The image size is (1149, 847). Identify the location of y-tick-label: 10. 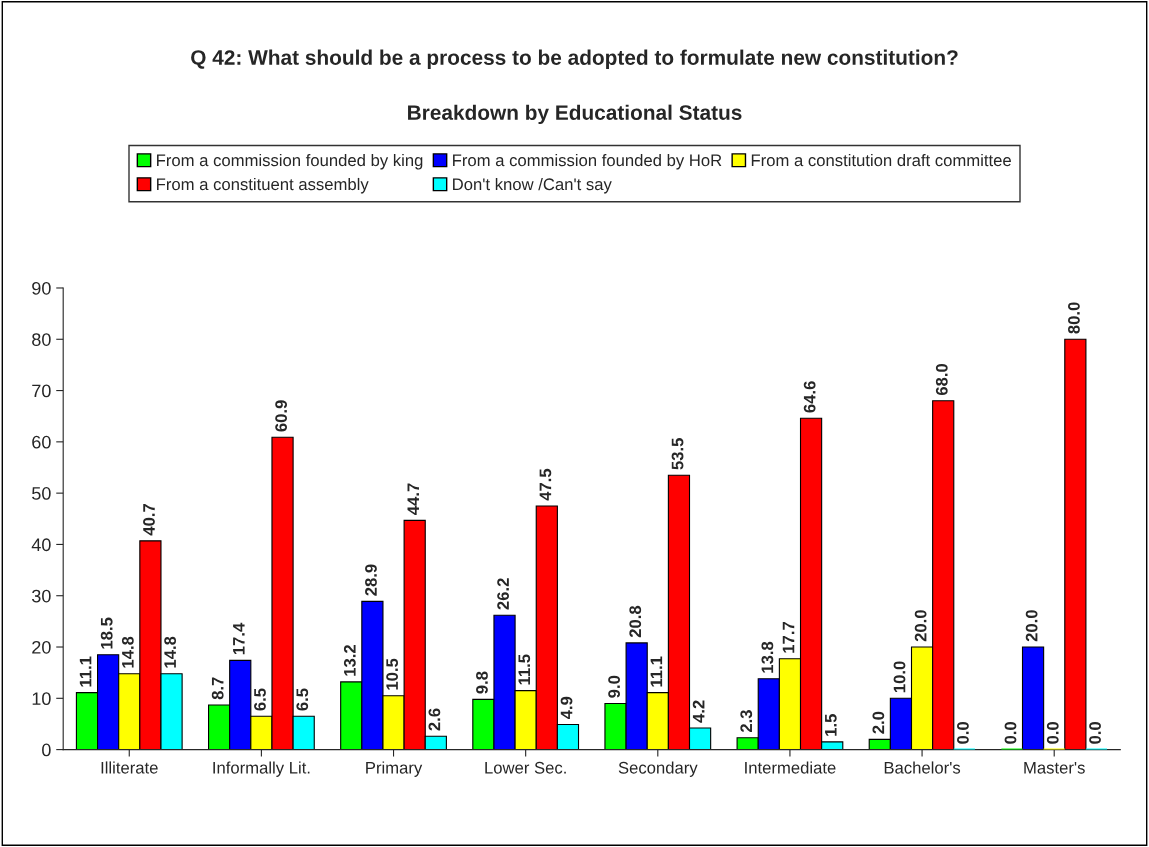
(41, 699).